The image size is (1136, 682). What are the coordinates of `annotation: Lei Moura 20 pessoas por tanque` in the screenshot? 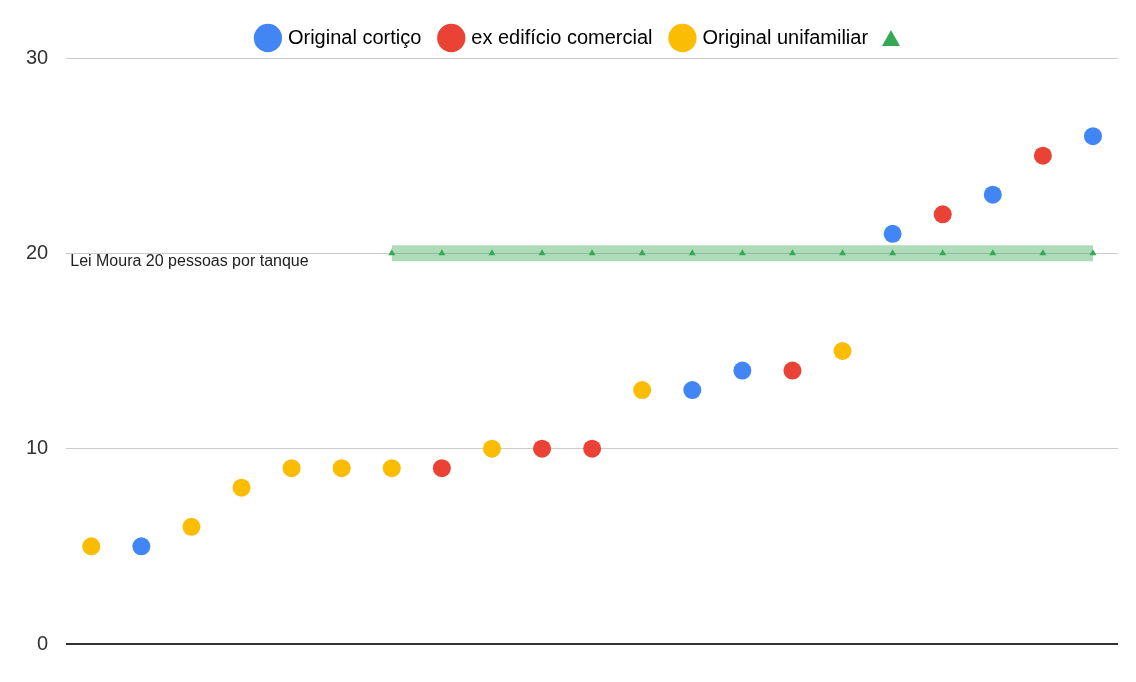 It's located at (189, 260).